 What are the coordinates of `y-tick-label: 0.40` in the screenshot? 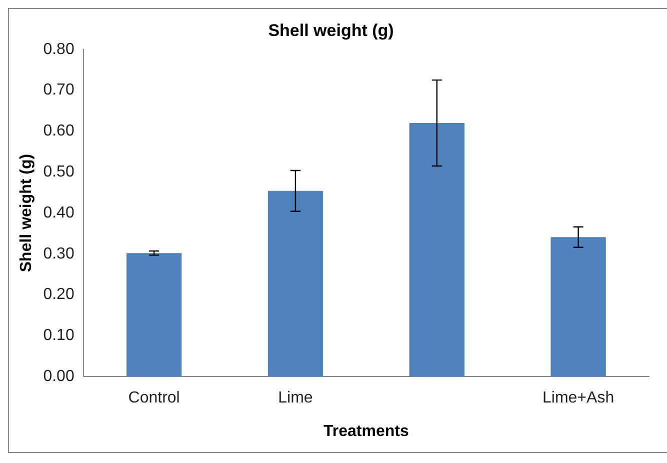 It's located at (58, 213).